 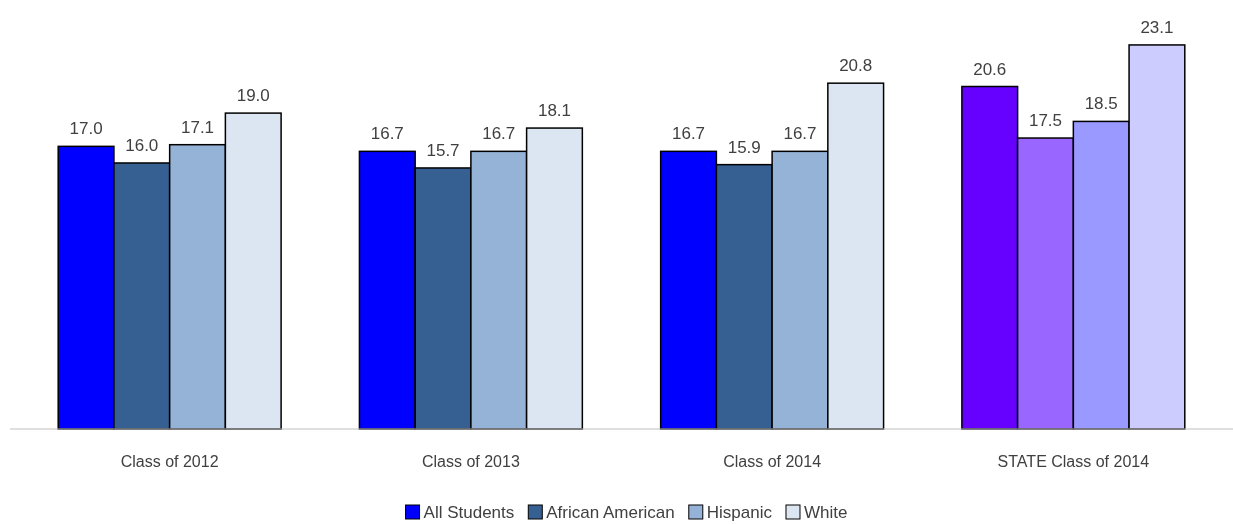 What do you see at coordinates (253, 96) in the screenshot?
I see `data-label: 19.0` at bounding box center [253, 96].